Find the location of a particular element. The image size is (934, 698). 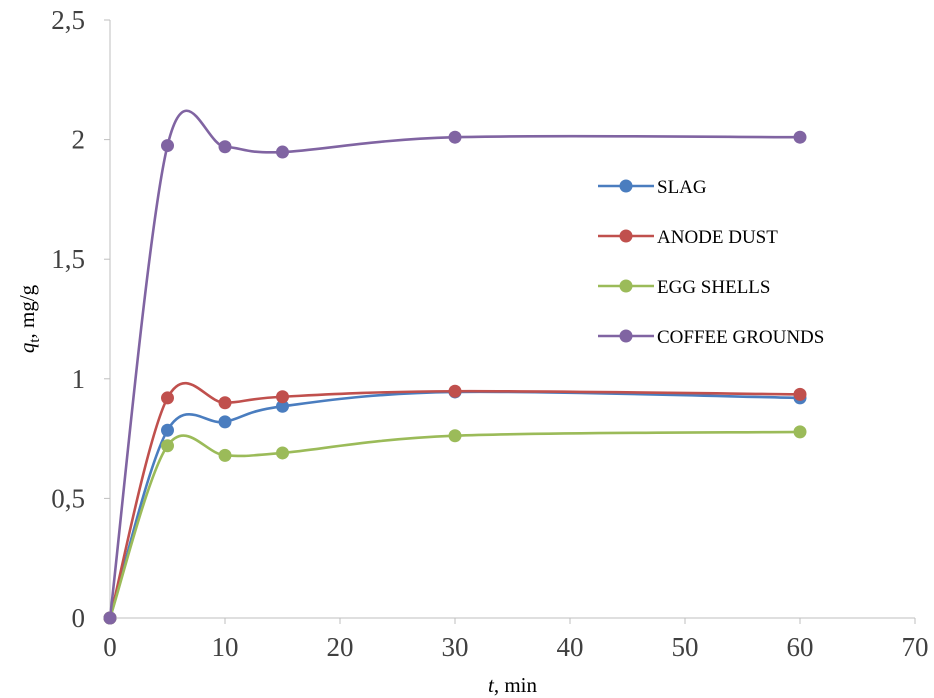

y-tick-label: 0 is located at coordinates (79, 618).